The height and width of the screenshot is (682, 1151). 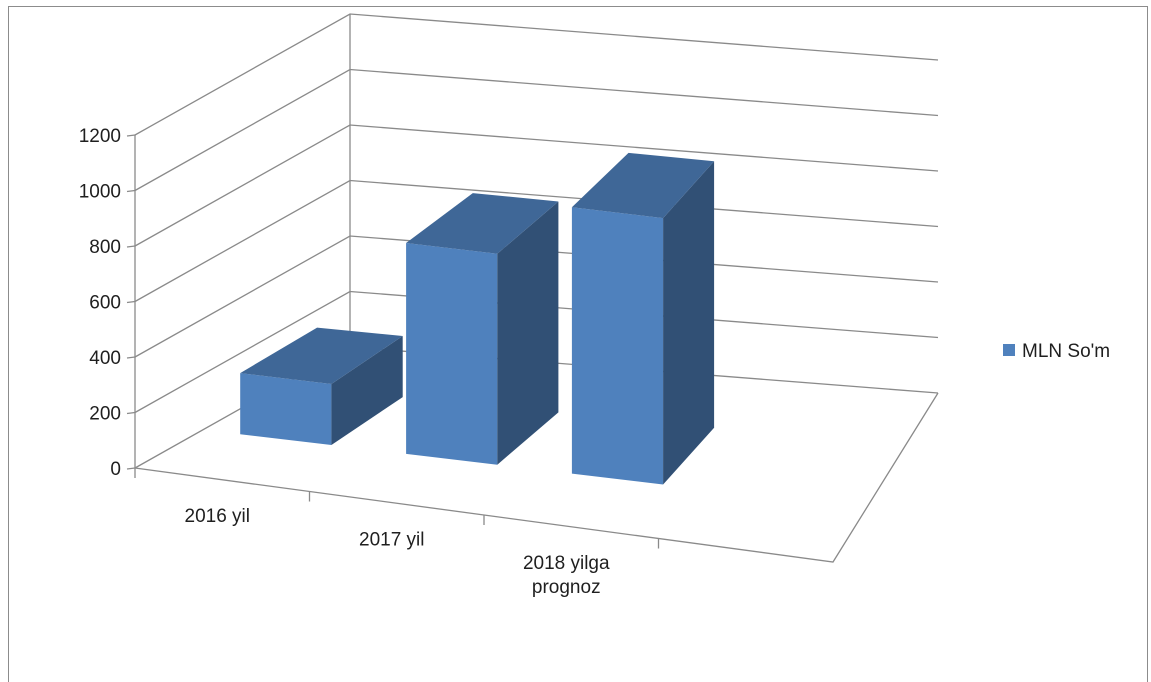 What do you see at coordinates (1066, 351) in the screenshot?
I see `legend-label: MLN So'm` at bounding box center [1066, 351].